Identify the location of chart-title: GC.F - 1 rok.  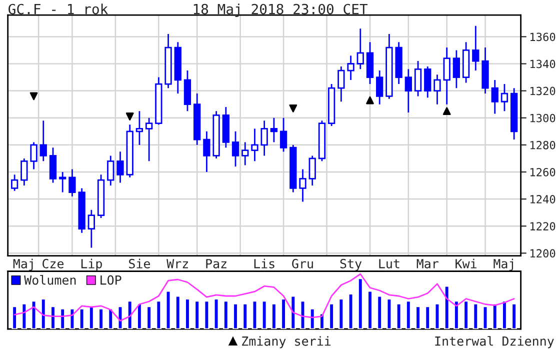
(58, 9).